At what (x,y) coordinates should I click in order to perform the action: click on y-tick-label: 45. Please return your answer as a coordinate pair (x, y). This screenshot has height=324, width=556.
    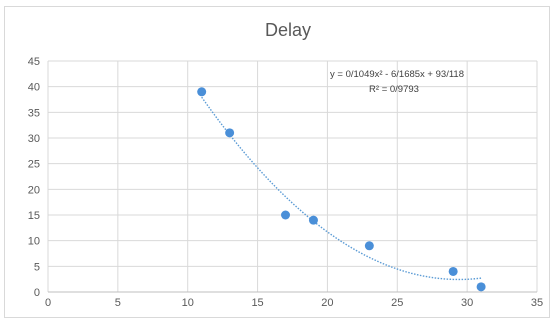
    Looking at the image, I should click on (34, 62).